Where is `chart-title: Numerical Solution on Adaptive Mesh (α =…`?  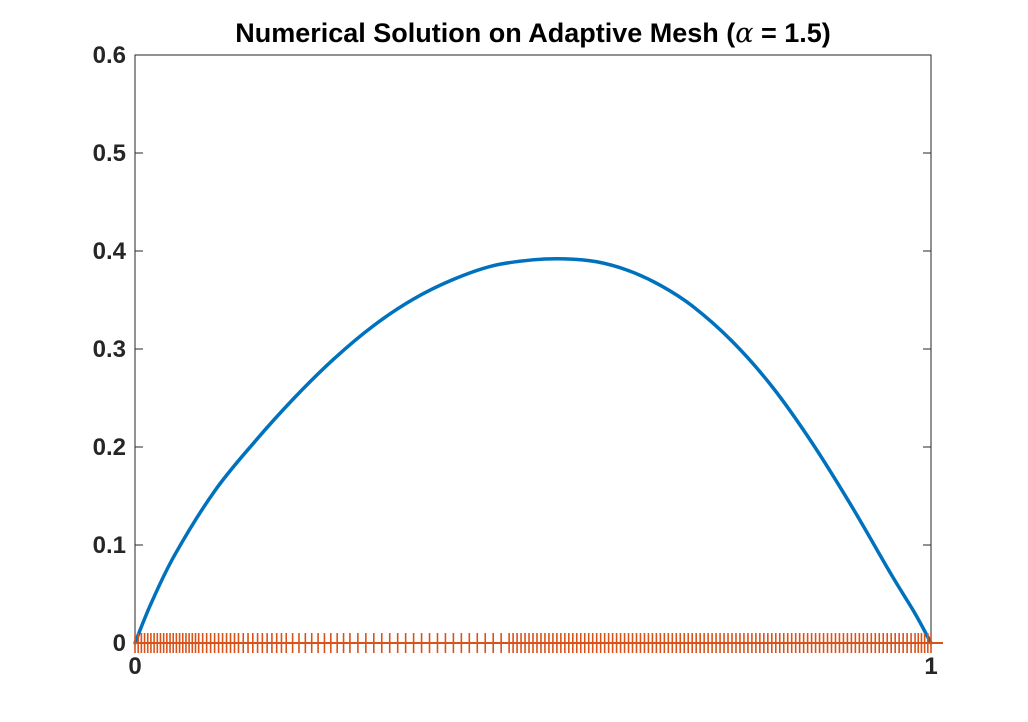 chart-title: Numerical Solution on Adaptive Mesh (α =… is located at coordinates (533, 33).